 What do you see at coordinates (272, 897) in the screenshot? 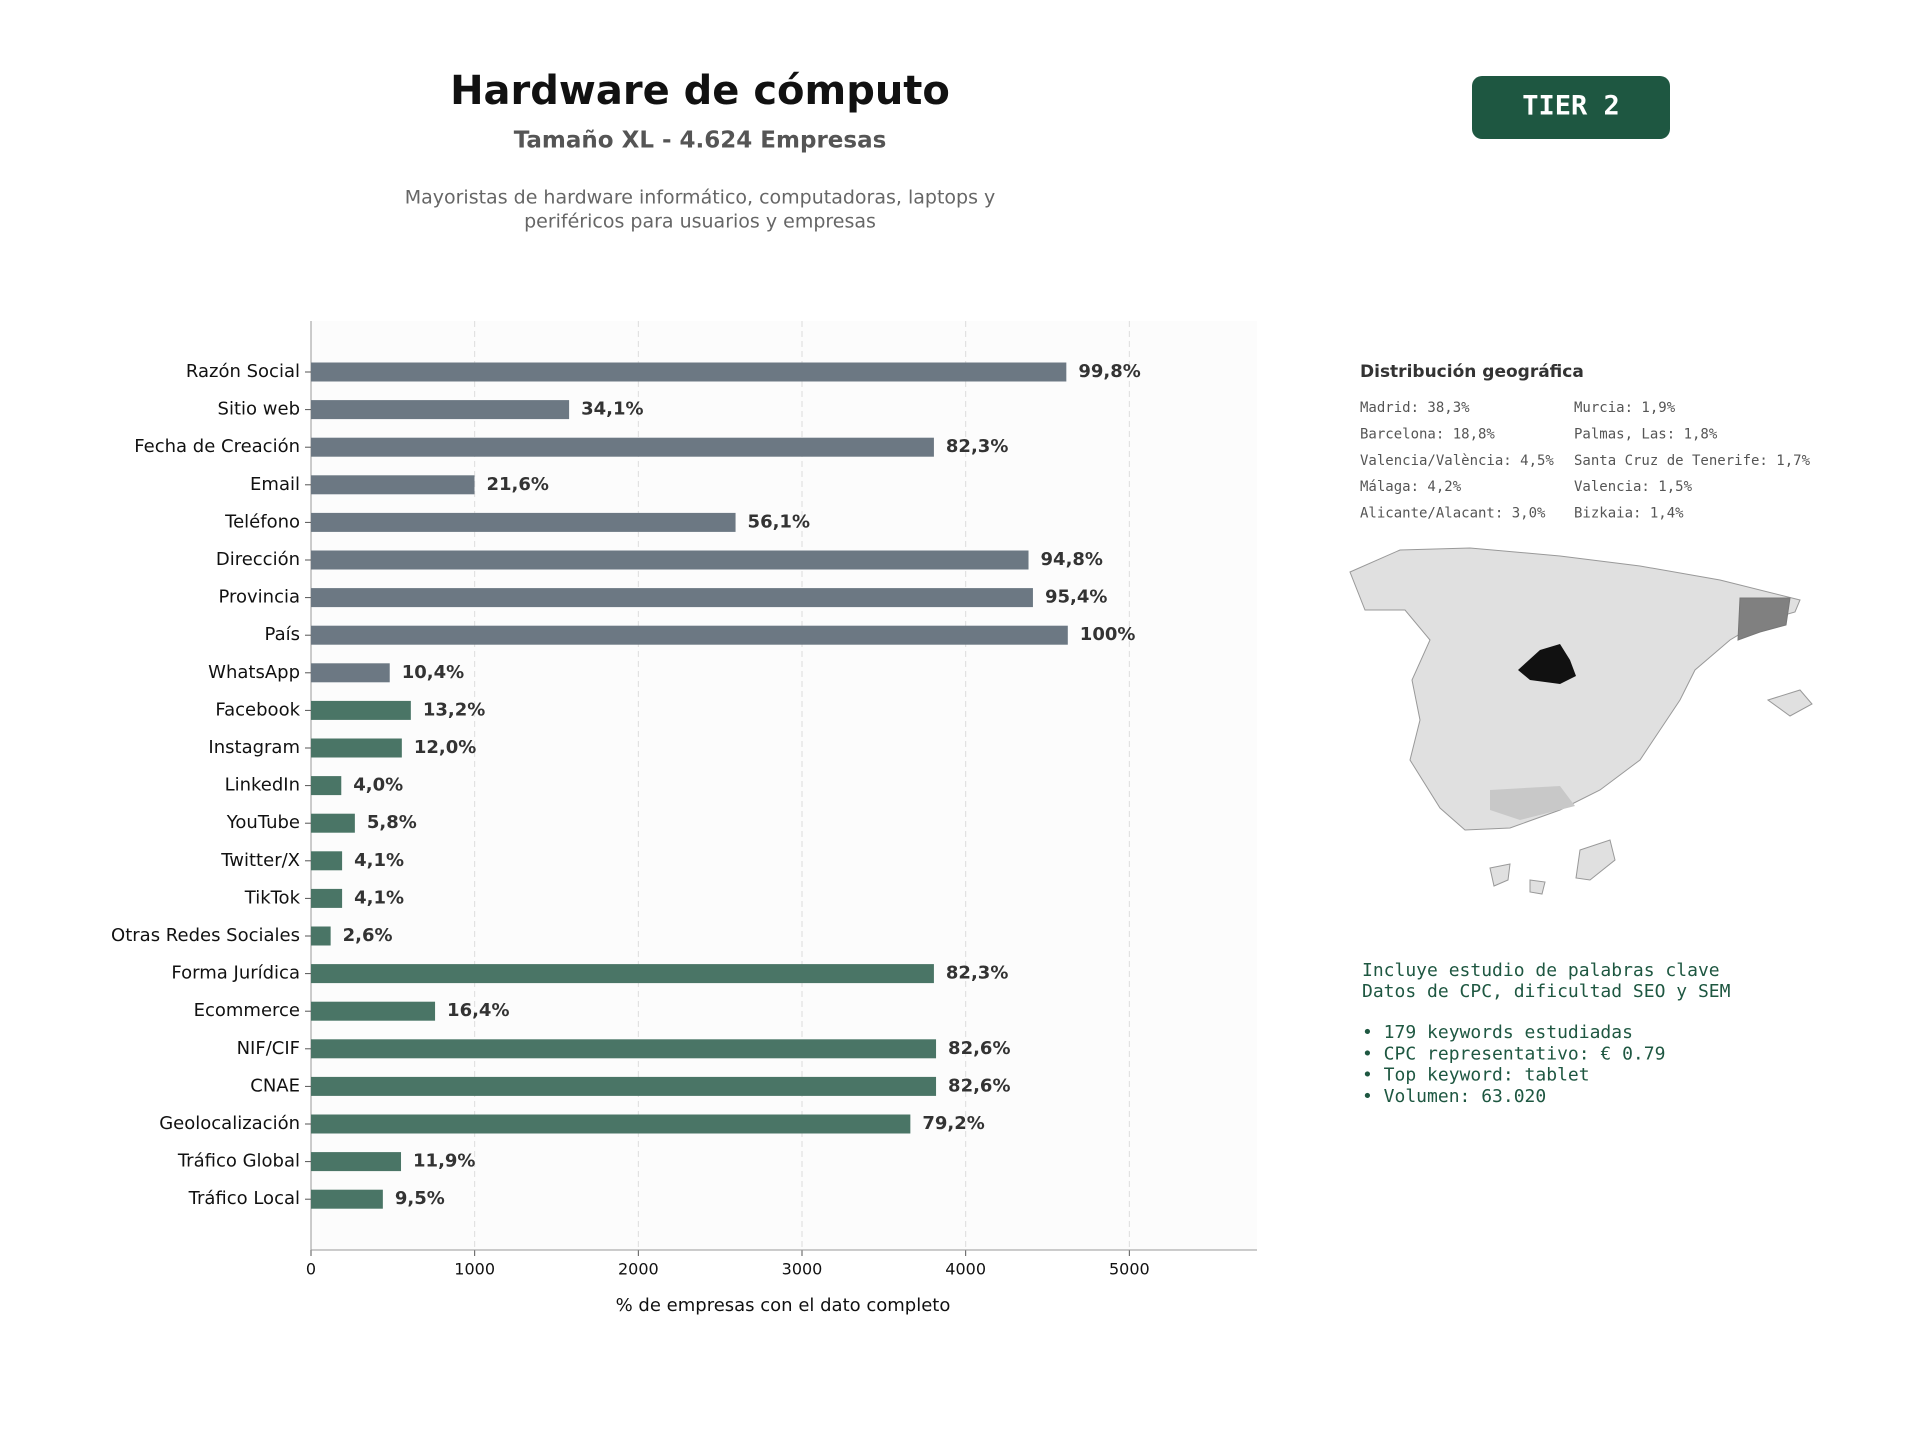
I see `y-tick-label: TikTok` at bounding box center [272, 897].